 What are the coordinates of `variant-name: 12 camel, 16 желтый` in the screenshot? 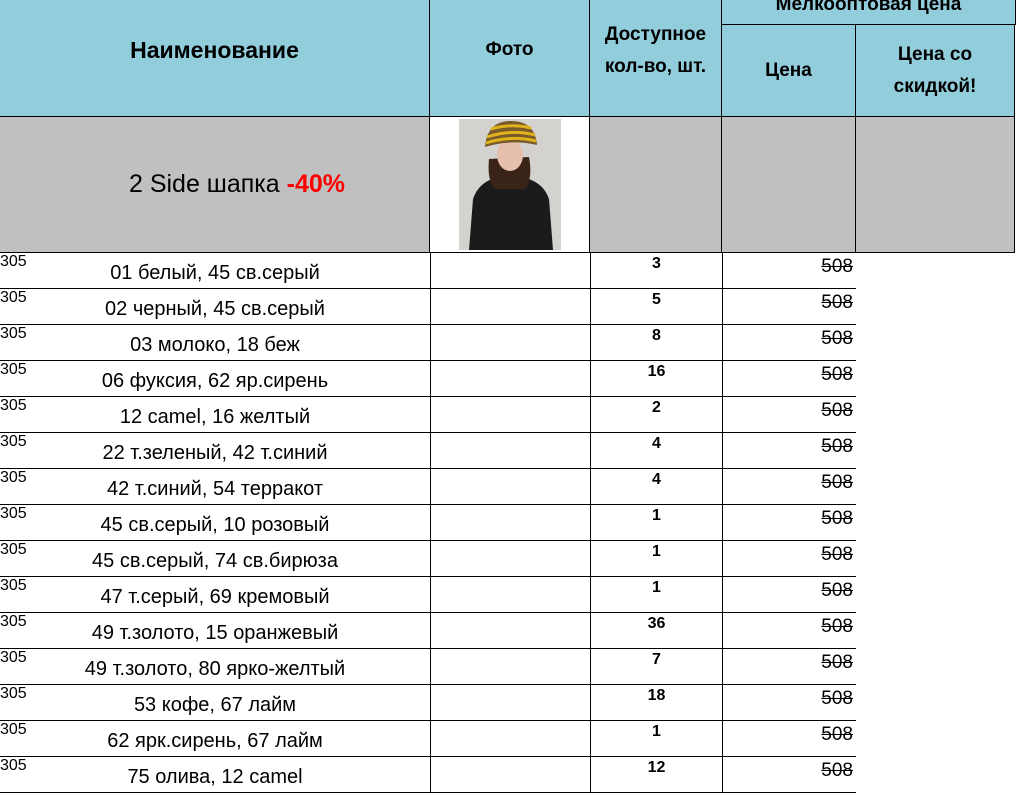 It's located at (215, 415).